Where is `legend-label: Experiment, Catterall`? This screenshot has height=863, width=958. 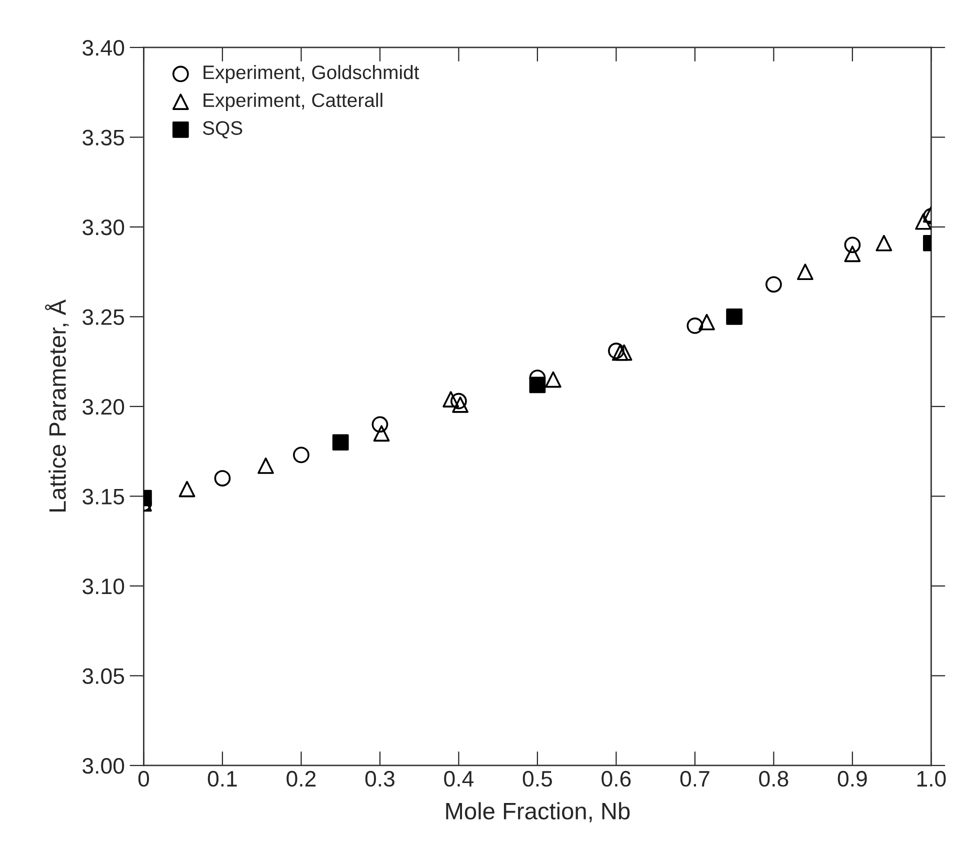
legend-label: Experiment, Catterall is located at coordinates (293, 101).